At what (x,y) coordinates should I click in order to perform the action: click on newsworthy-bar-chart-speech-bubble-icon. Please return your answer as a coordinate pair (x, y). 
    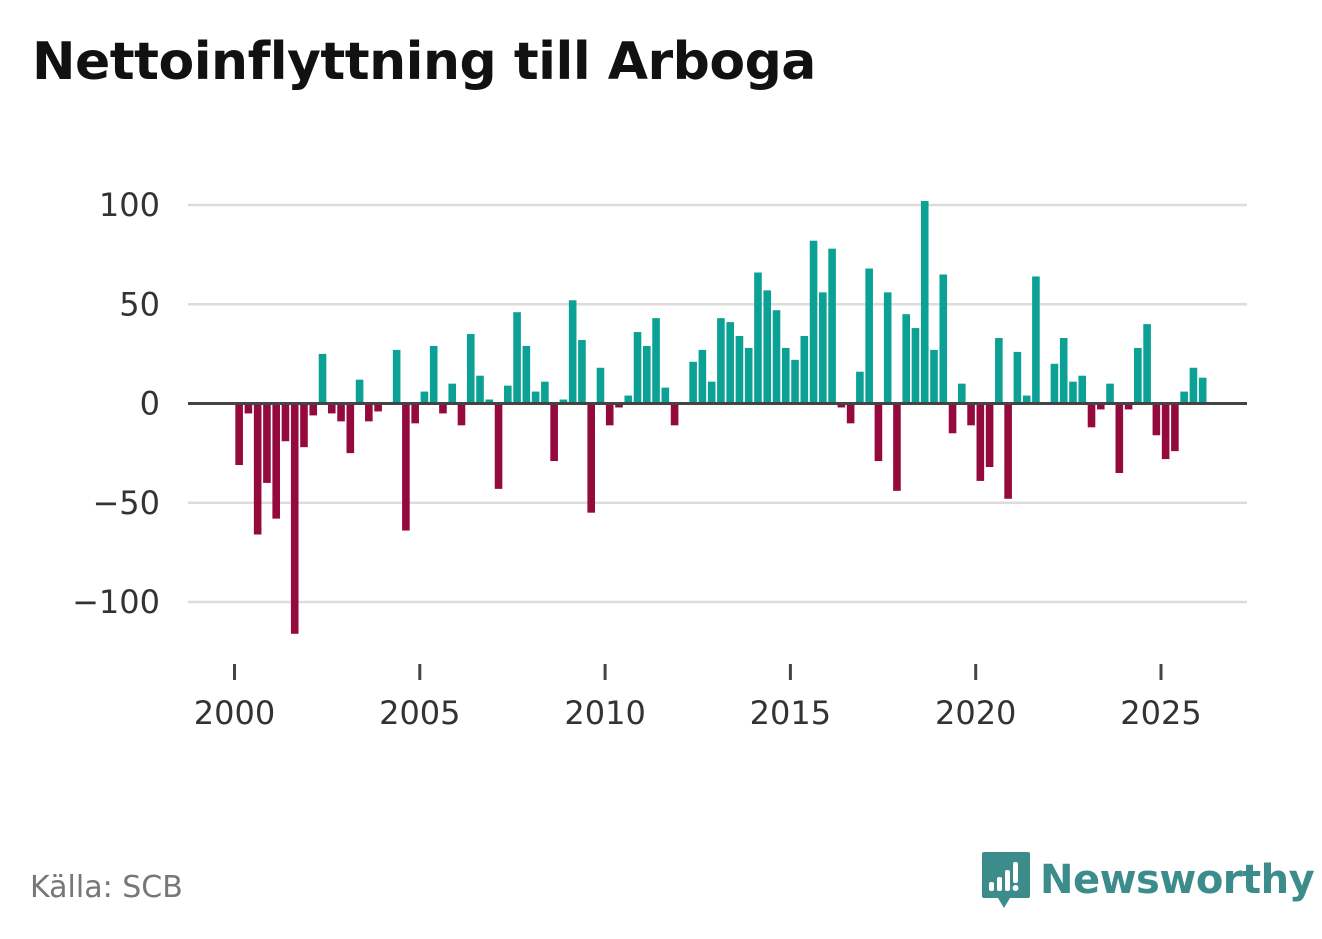
    Looking at the image, I should click on (1006, 880).